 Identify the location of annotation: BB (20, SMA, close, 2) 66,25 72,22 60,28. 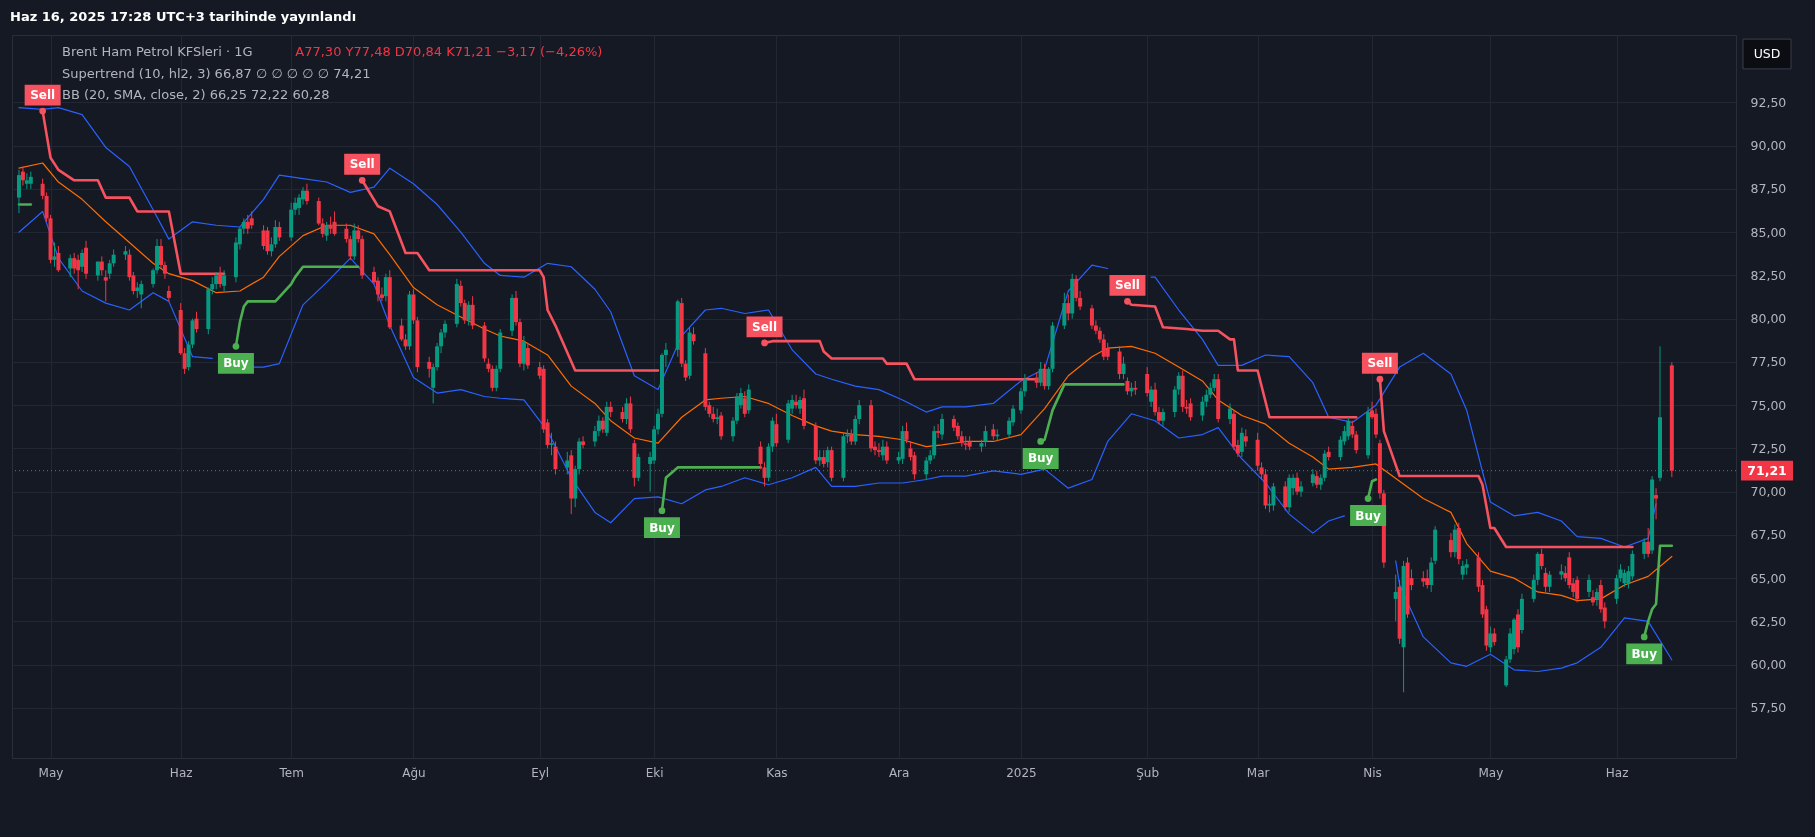
(196, 94).